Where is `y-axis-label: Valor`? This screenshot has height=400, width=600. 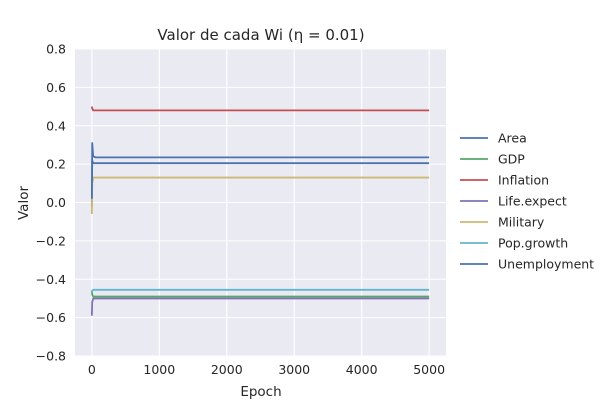
y-axis-label: Valor is located at coordinates (24, 203).